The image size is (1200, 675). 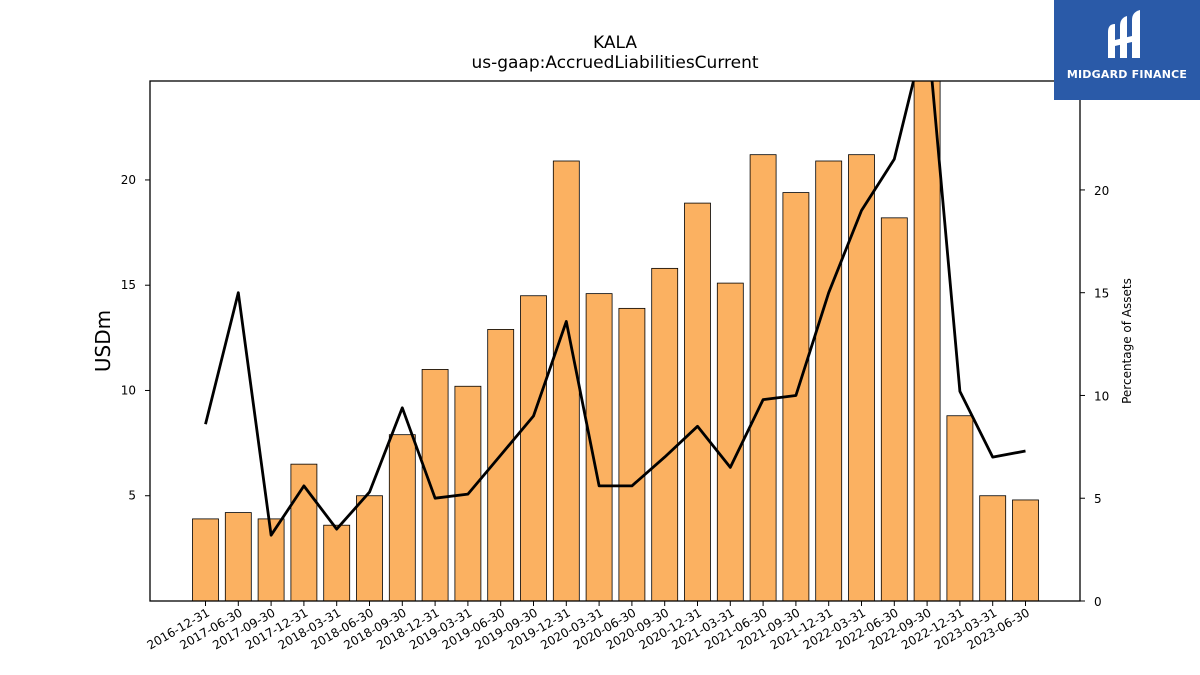 What do you see at coordinates (1124, 34) in the screenshot?
I see `midgard-m-logo-icon` at bounding box center [1124, 34].